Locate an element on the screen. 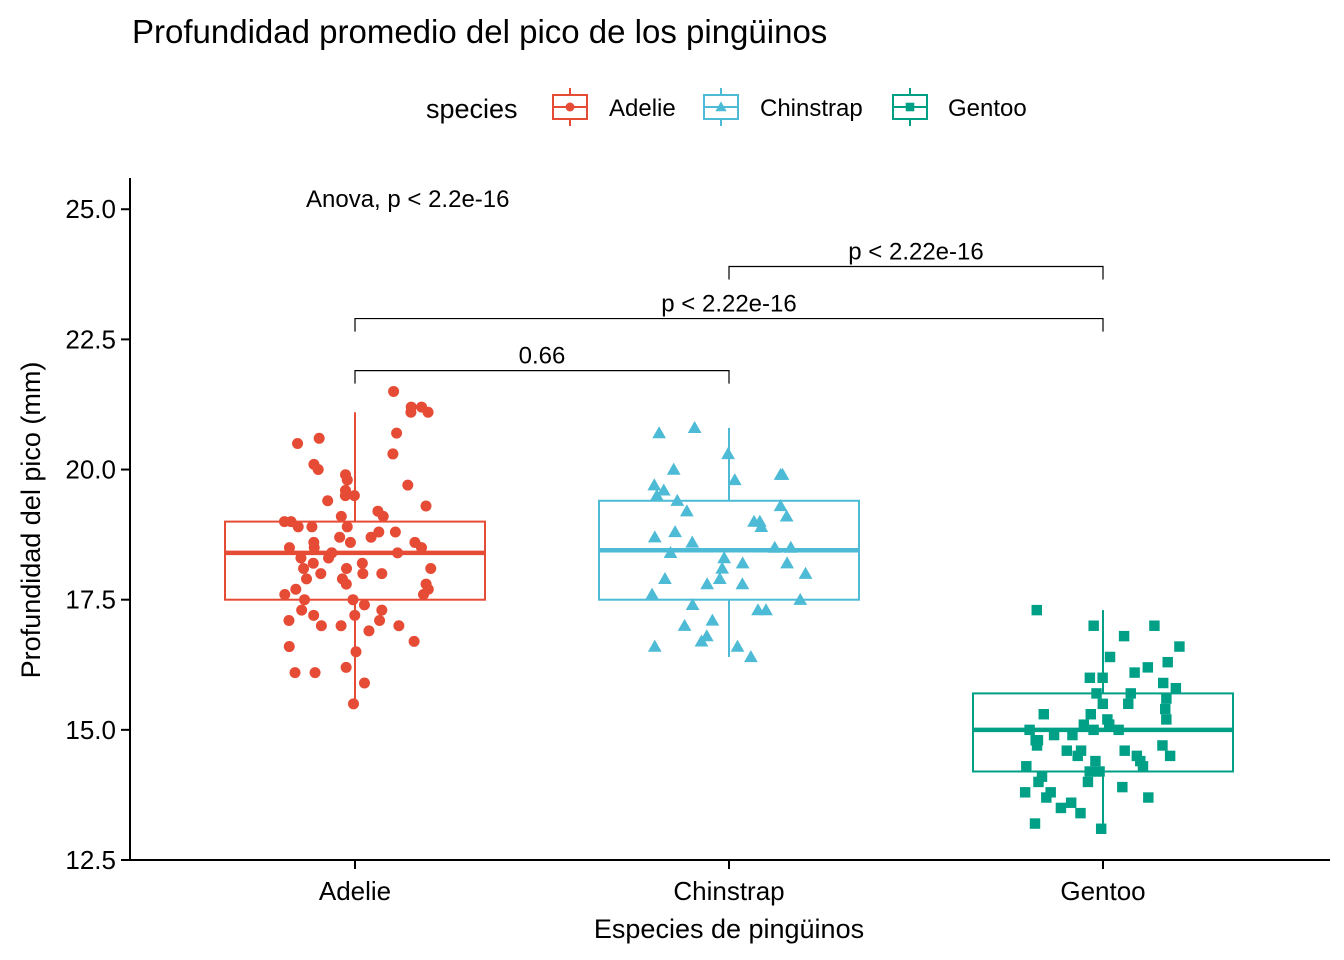 The image size is (1344, 960). y-axis-title: Profundidad del pico (mm) is located at coordinates (31, 520).